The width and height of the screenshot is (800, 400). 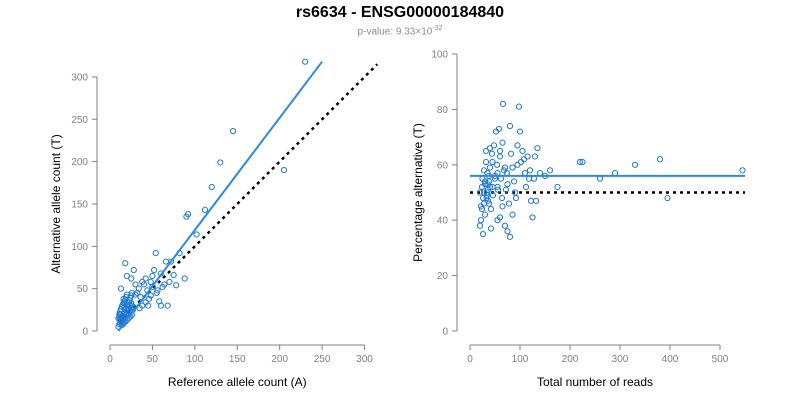 I want to click on panel-right-y-tick-label-0: 0, so click(x=445, y=332).